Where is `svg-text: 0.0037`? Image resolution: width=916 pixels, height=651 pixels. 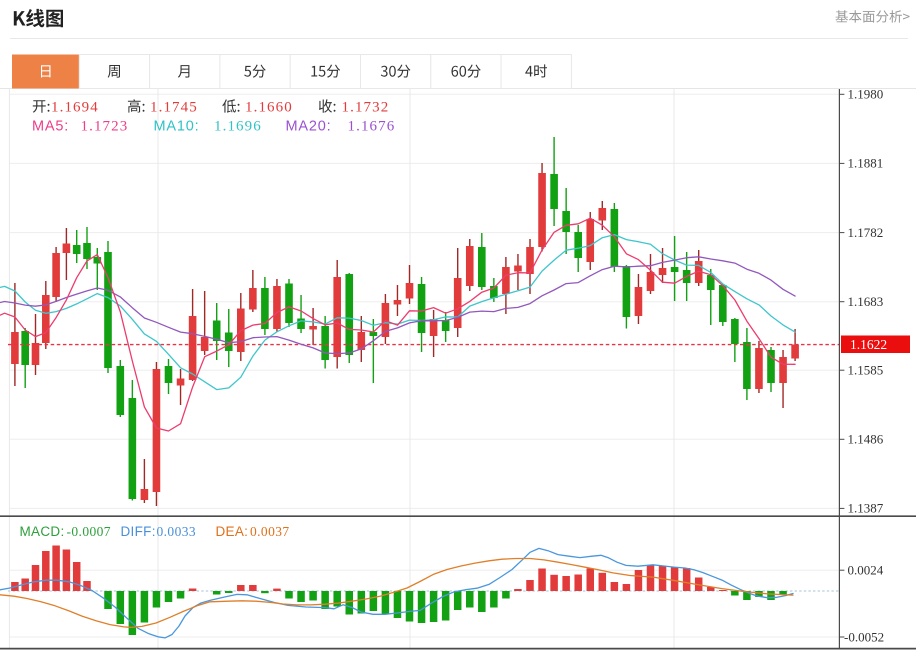 svg-text: 0.0037 is located at coordinates (270, 531).